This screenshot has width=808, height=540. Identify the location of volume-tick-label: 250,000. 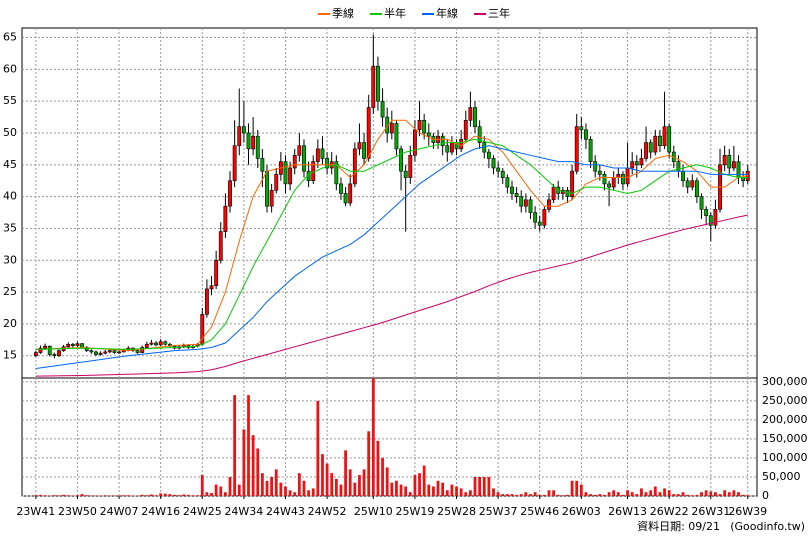
(785, 400).